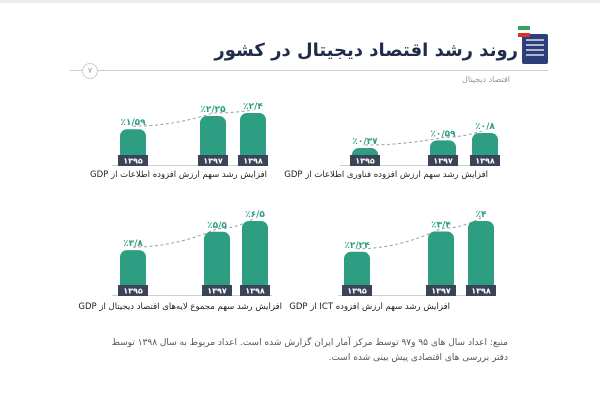 This screenshot has height=400, width=600. What do you see at coordinates (357, 246) in the screenshot?
I see `data-label-0: ٪۲/۲۴` at bounding box center [357, 246].